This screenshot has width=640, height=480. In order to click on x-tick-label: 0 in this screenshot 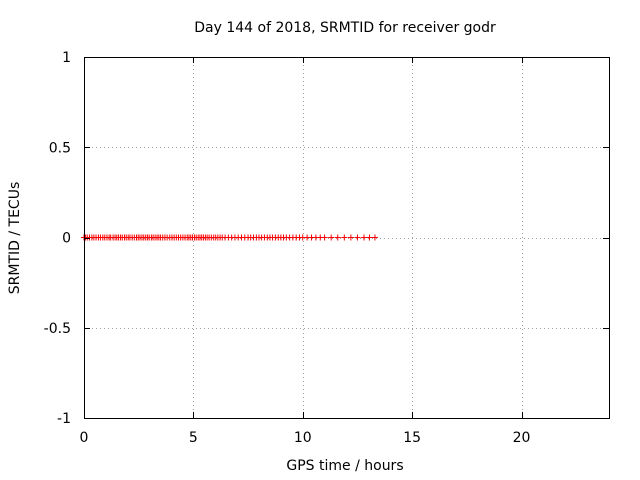, I will do `click(84, 438)`.